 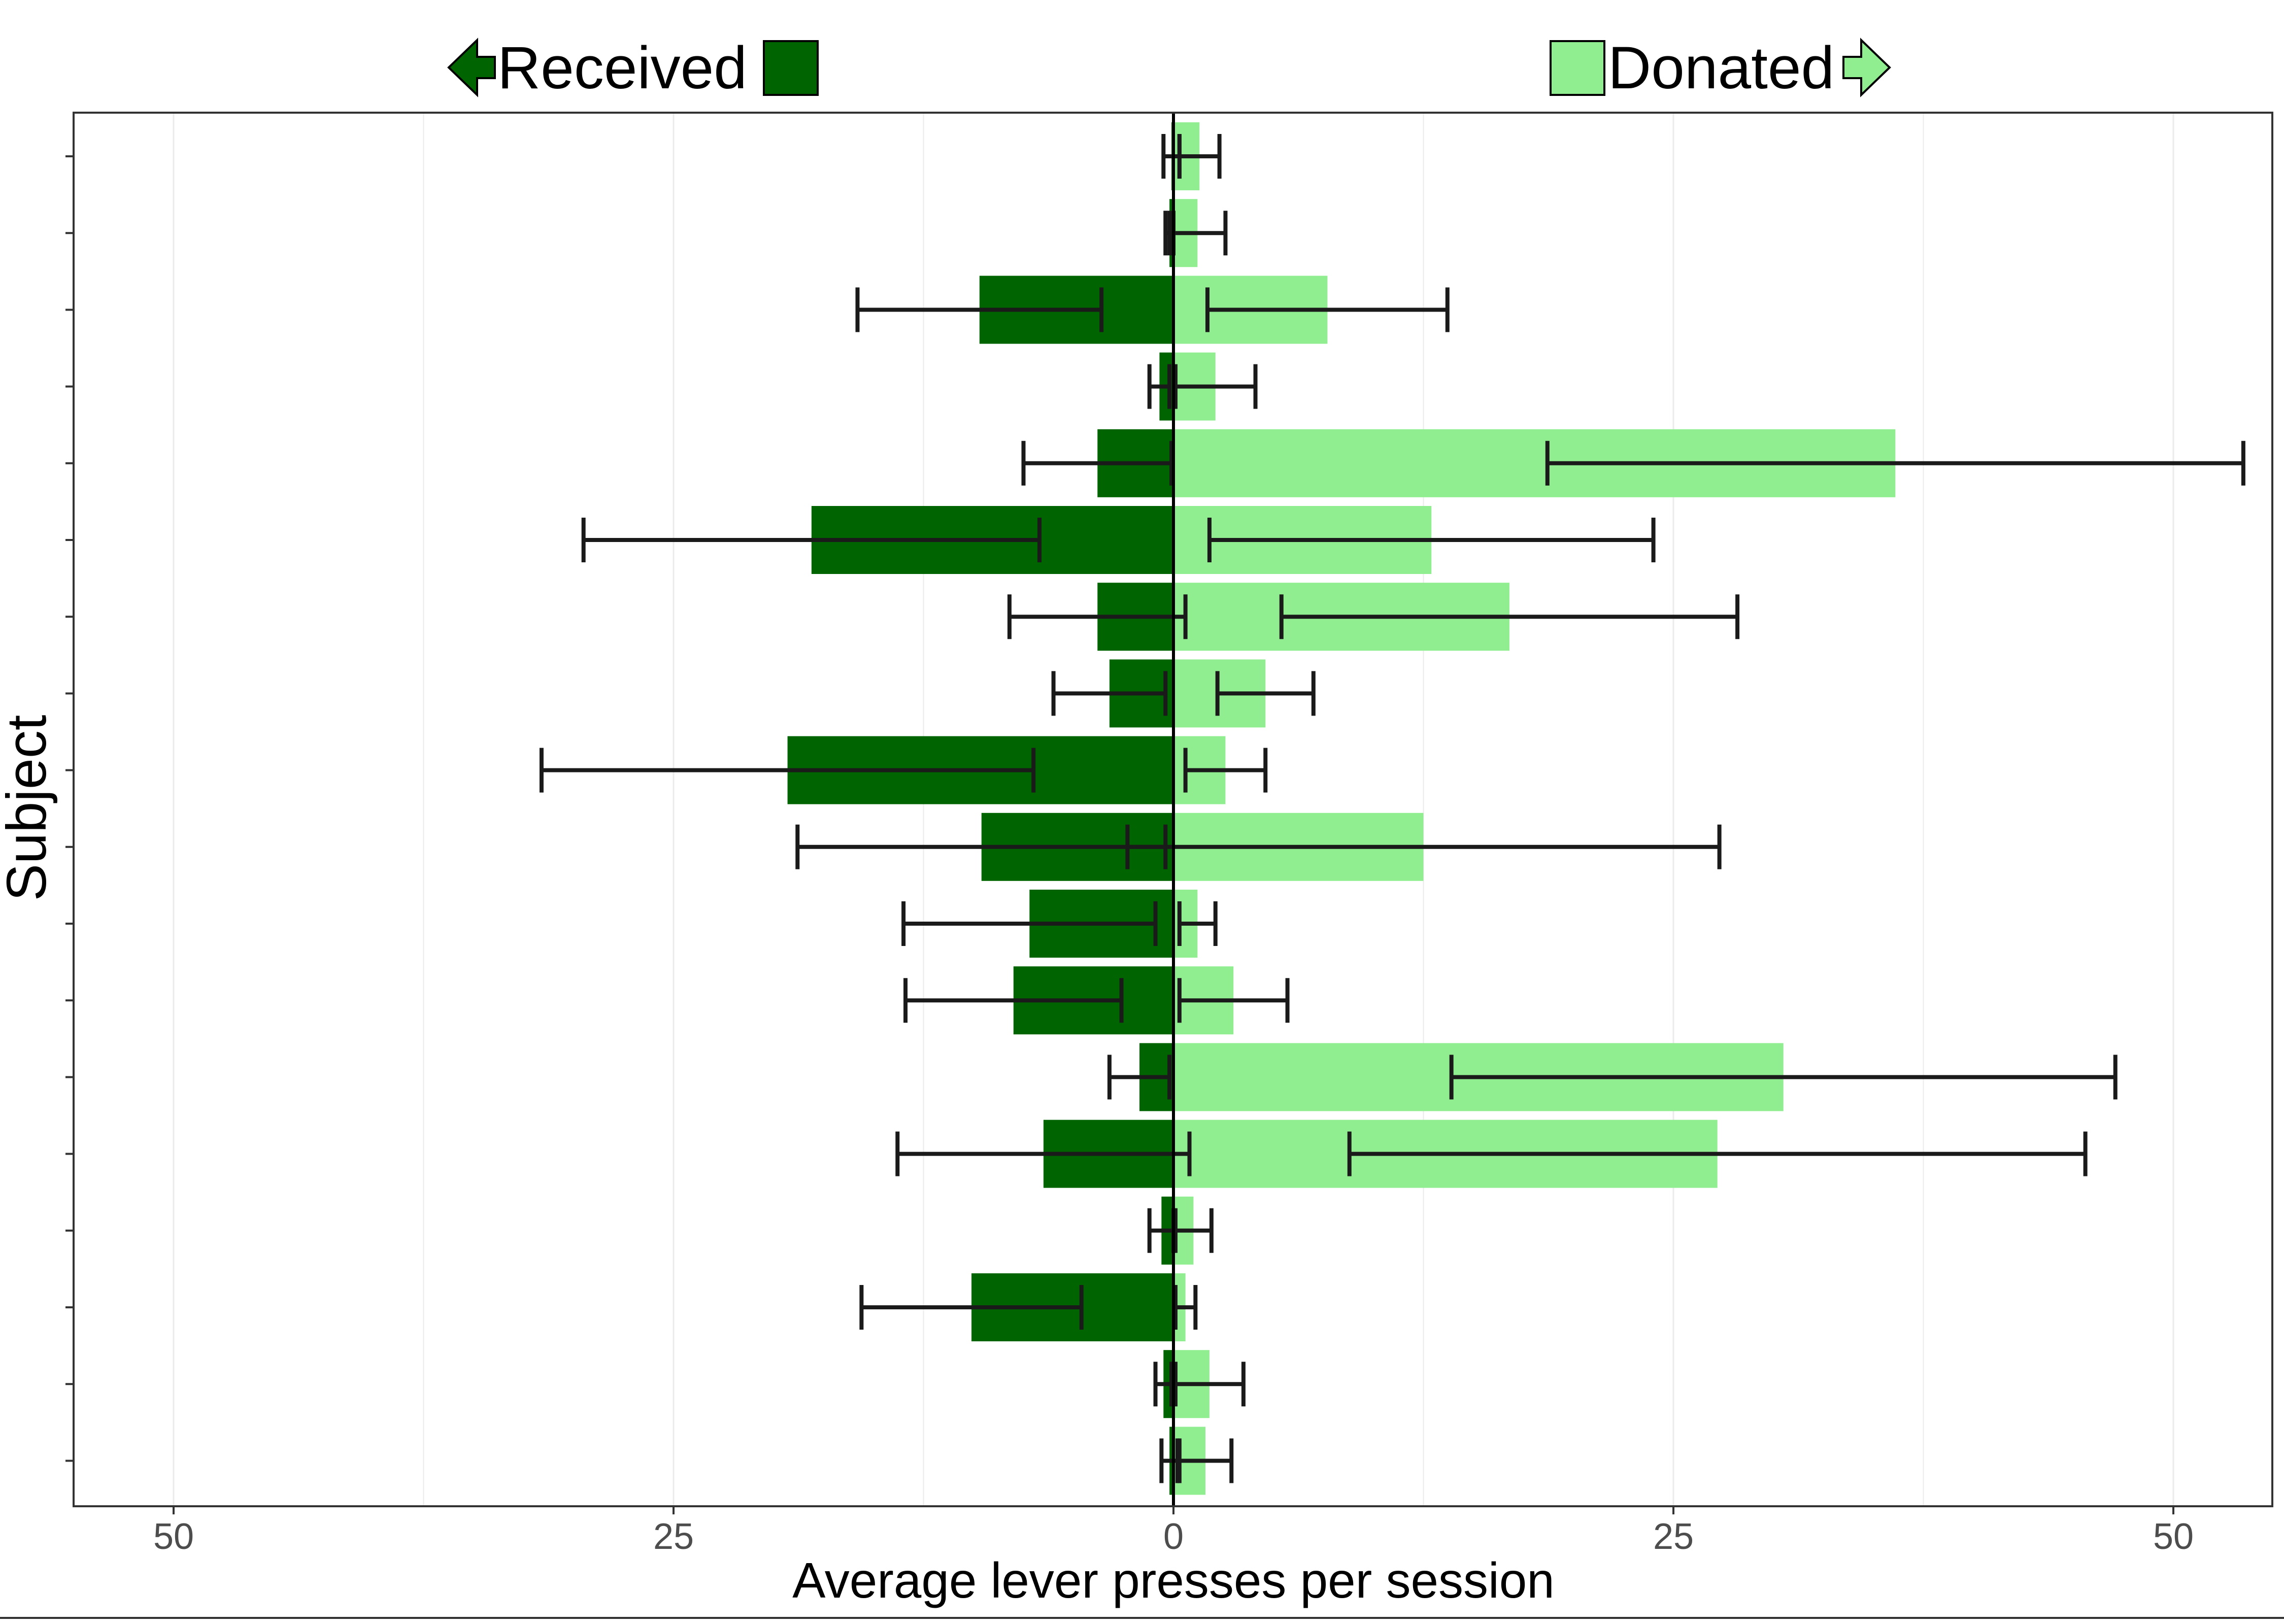 I want to click on legend-label-received: Received, so click(x=622, y=68).